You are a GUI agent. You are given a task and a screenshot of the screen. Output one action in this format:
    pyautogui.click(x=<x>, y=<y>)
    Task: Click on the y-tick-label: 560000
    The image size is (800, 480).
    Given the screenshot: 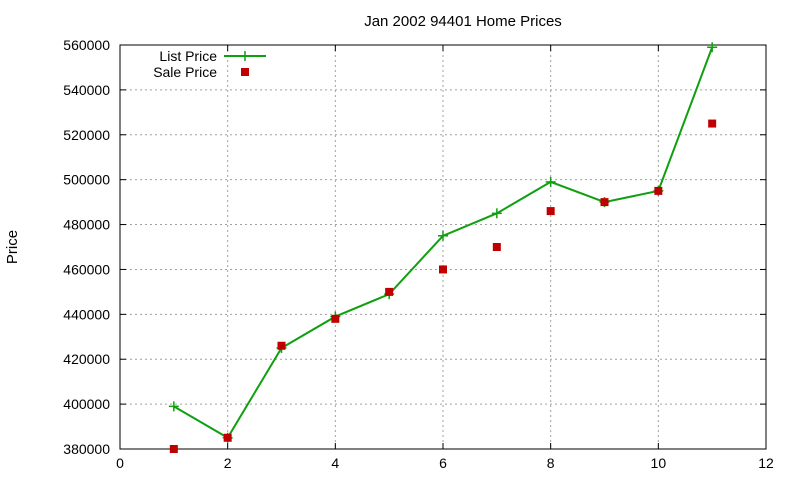 What is the action you would take?
    pyautogui.click(x=86, y=45)
    